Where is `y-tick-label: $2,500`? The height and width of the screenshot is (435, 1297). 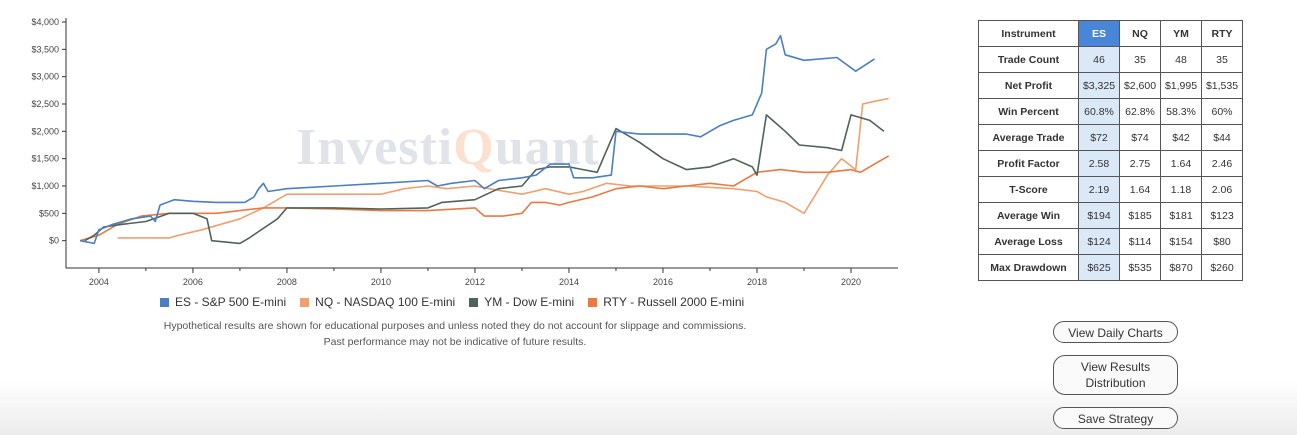
y-tick-label: $2,500 is located at coordinates (45, 104).